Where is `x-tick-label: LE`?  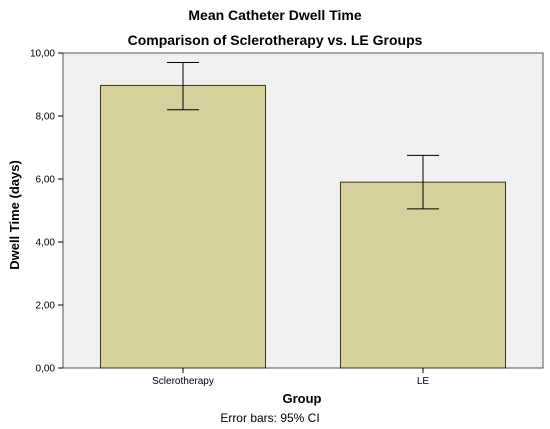
x-tick-label: LE is located at coordinates (423, 381).